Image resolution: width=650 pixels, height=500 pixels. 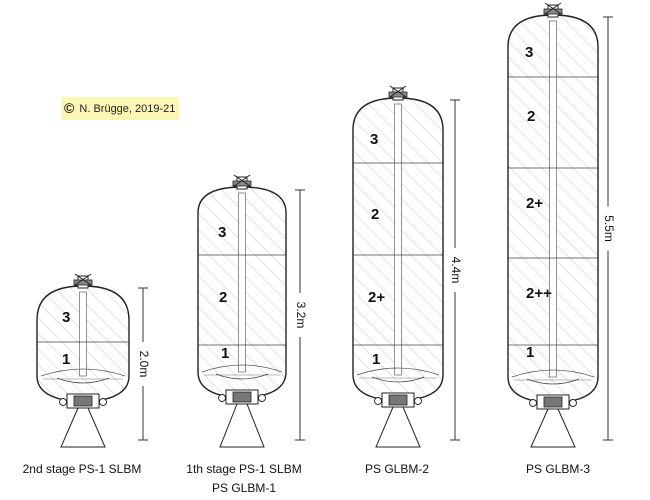 I want to click on rocket-caption-2: 1th stage PS-1 SLBM, so click(x=244, y=469).